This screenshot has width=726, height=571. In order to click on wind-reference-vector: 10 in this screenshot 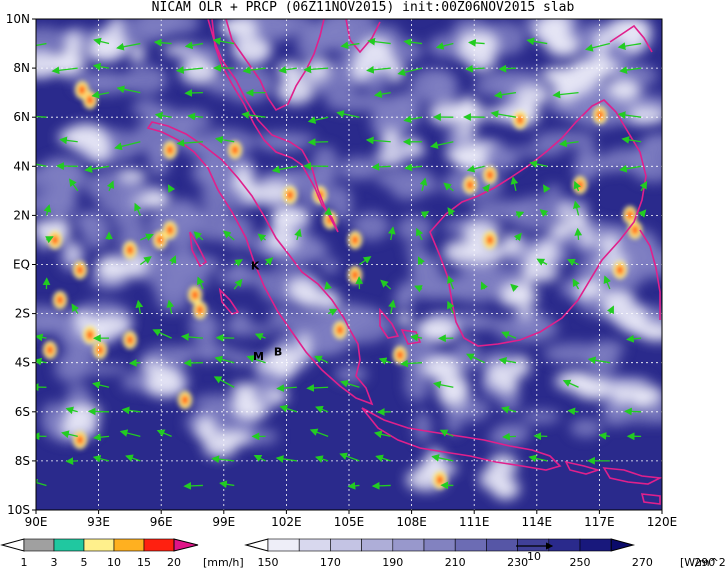, I will do `click(535, 552)`.